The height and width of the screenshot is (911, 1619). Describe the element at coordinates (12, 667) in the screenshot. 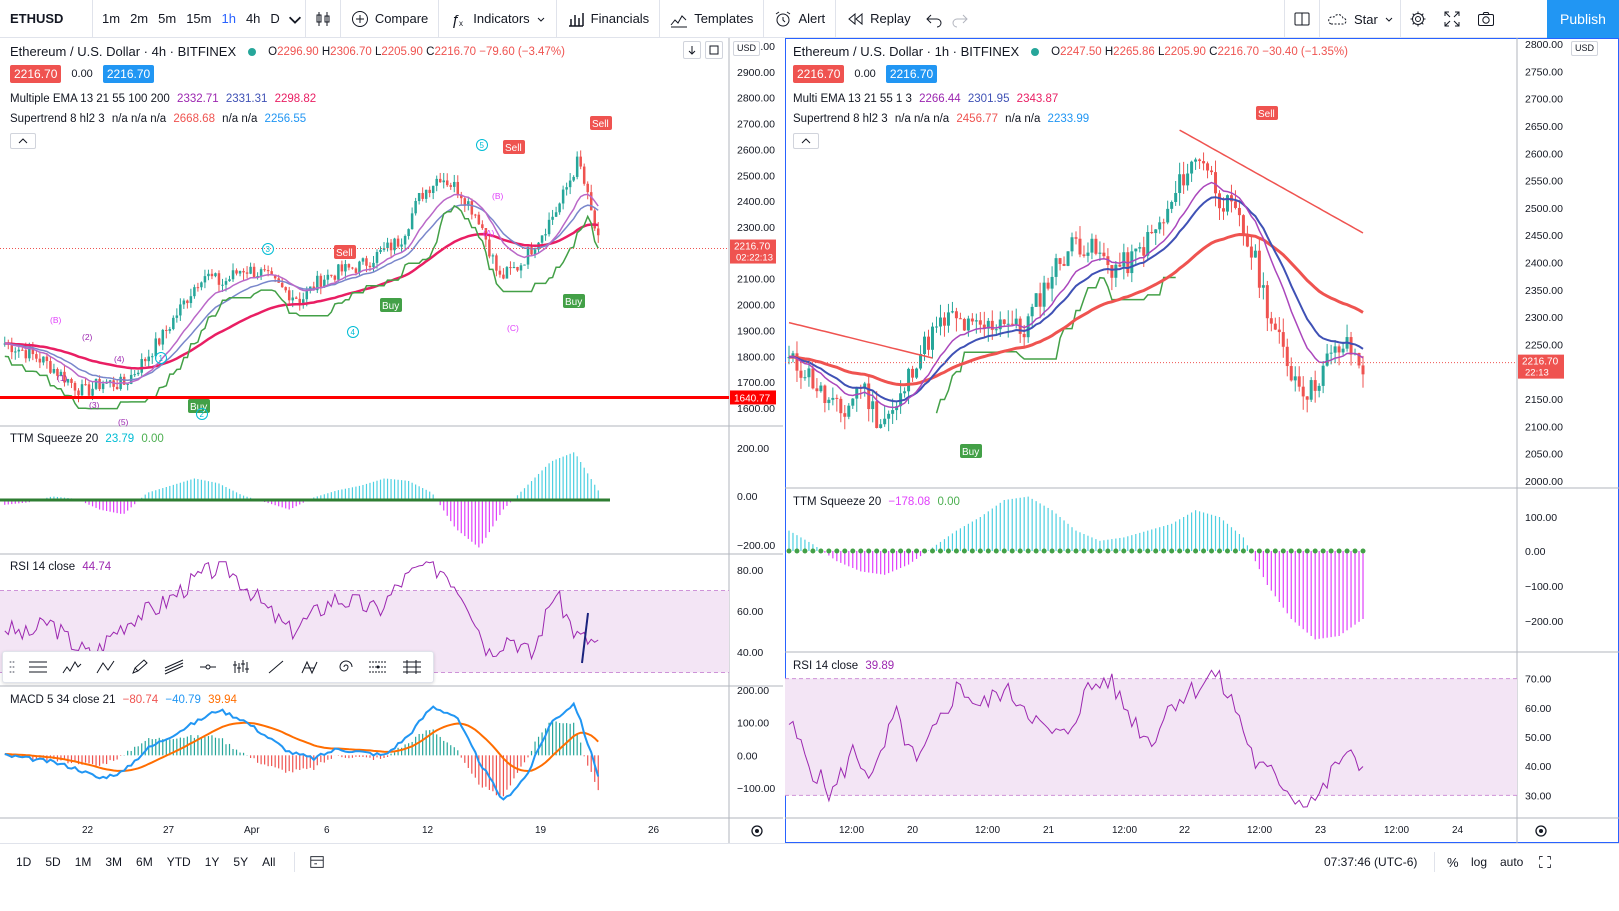

I see `drag-handle-icon` at that location.